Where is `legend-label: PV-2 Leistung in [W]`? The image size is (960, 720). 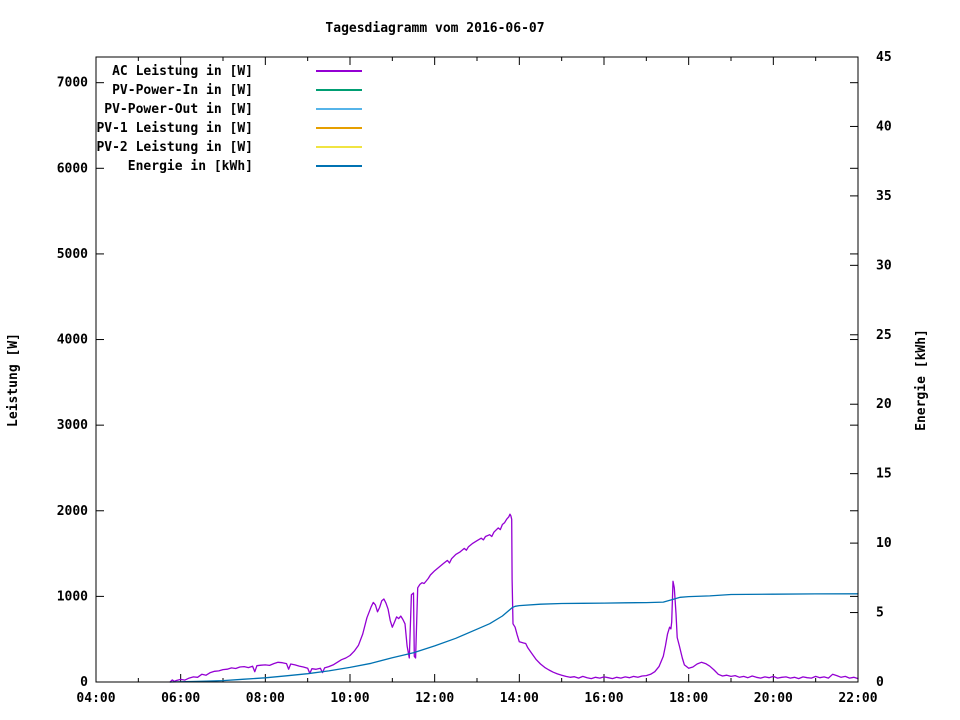
legend-label: PV-2 Leistung in [W] is located at coordinates (174, 147).